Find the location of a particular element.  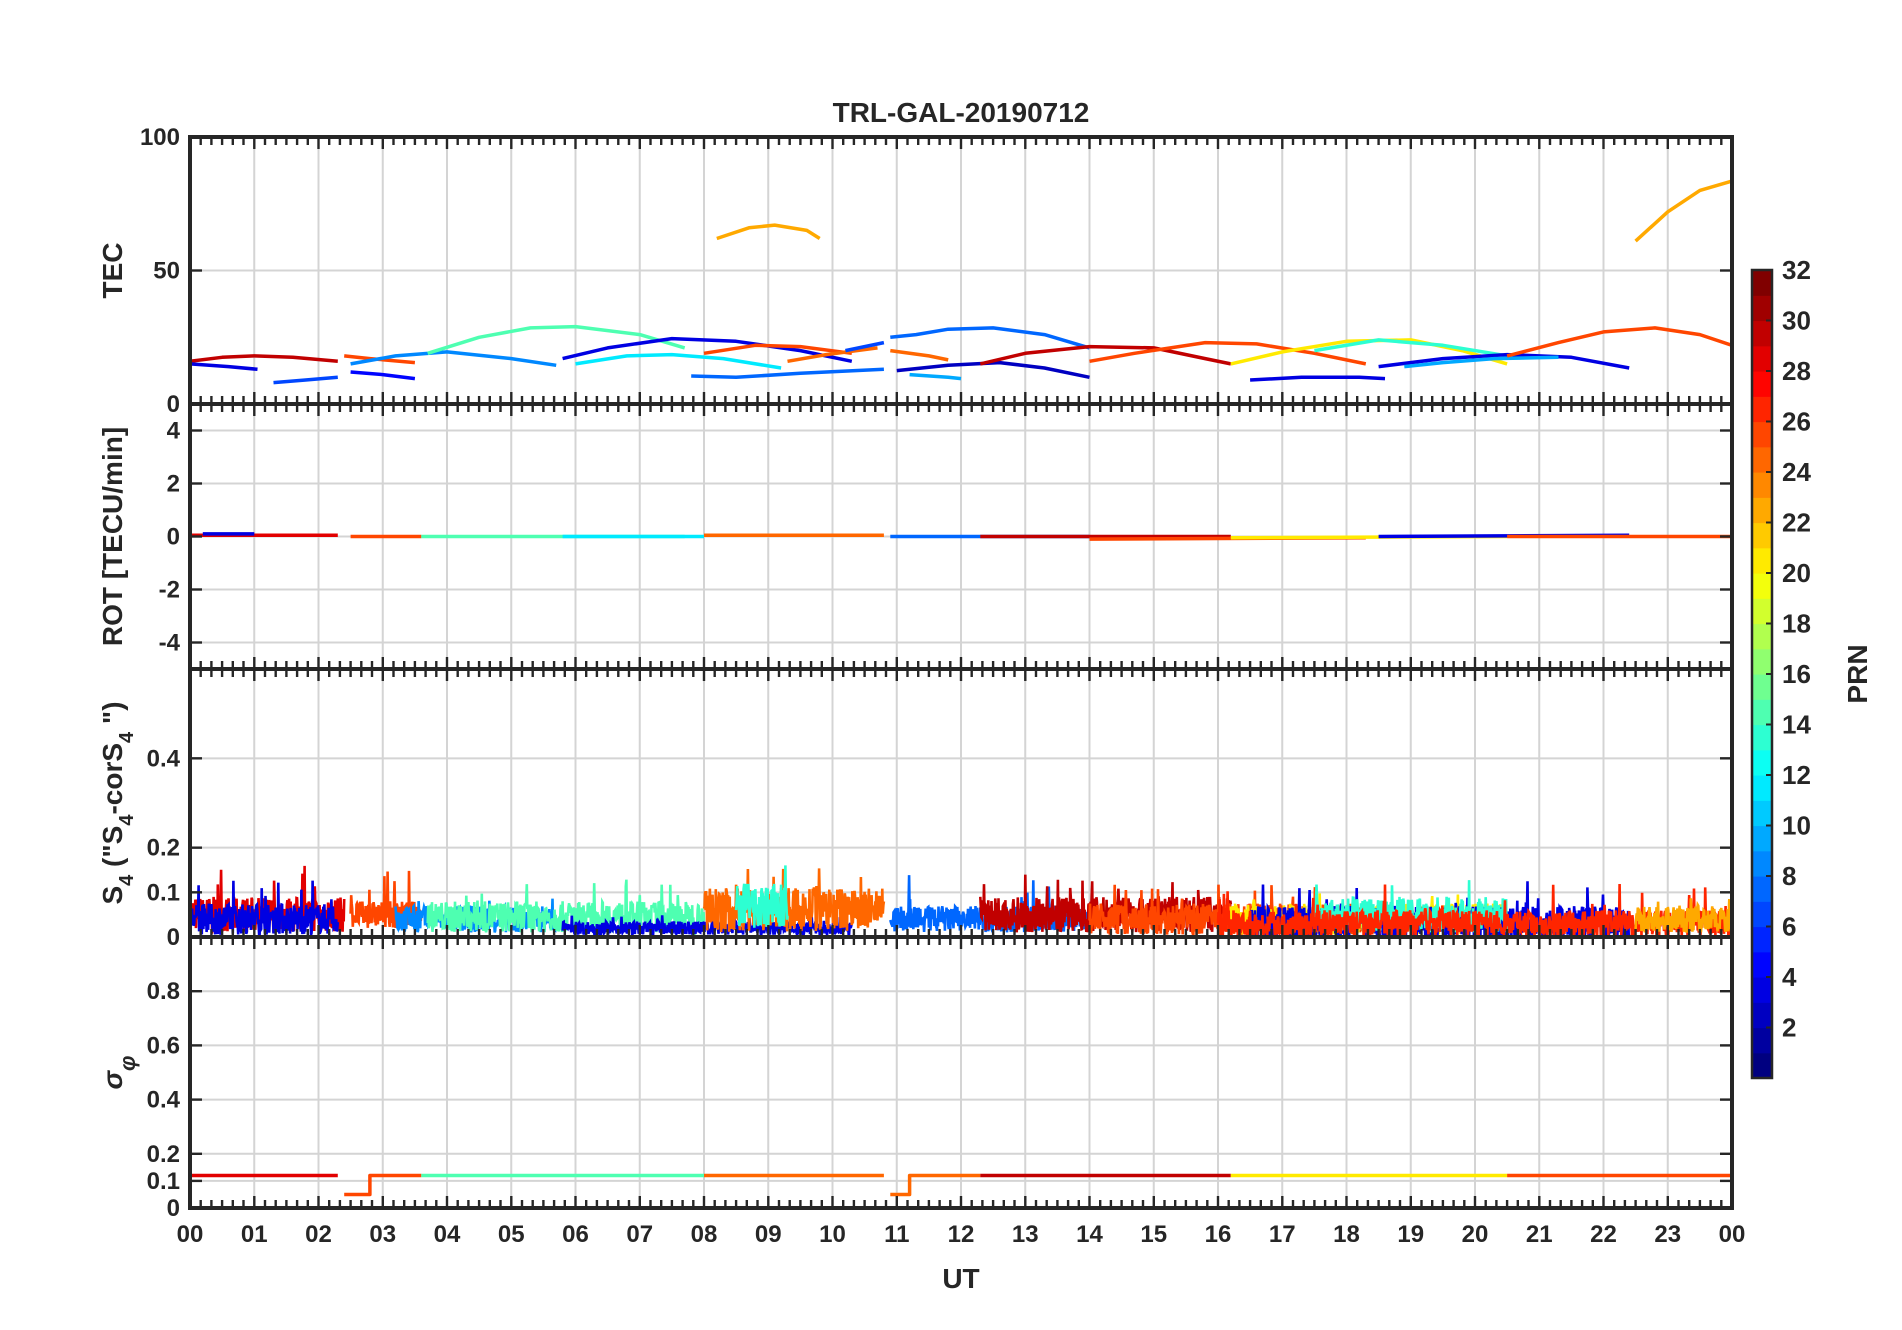

y-tick-label: -2 is located at coordinates (169, 590).